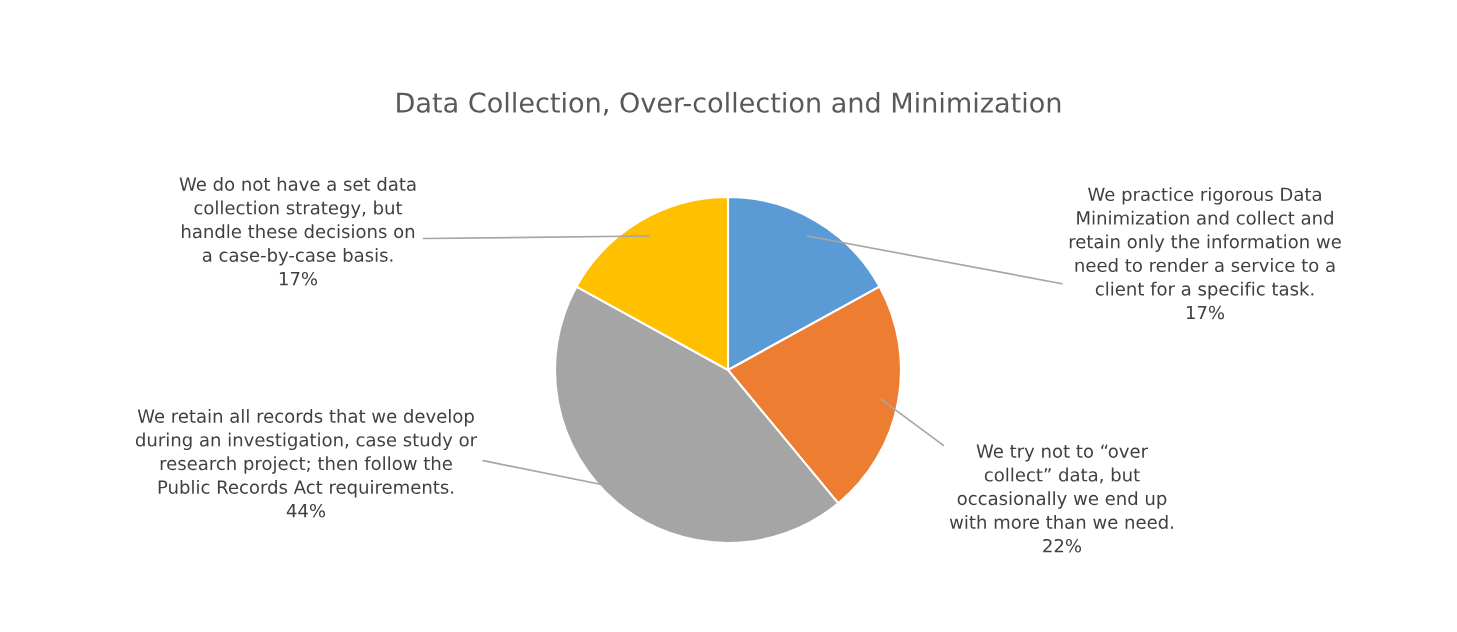 This screenshot has width=1457, height=632. What do you see at coordinates (1062, 545) in the screenshot?
I see `data-label: 22%` at bounding box center [1062, 545].